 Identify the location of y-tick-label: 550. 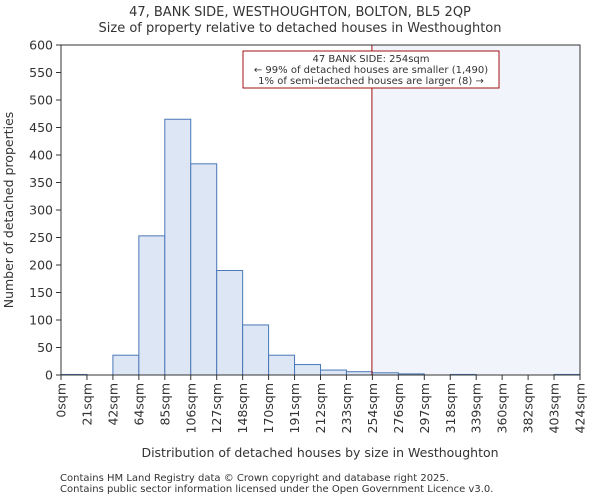
(41, 72).